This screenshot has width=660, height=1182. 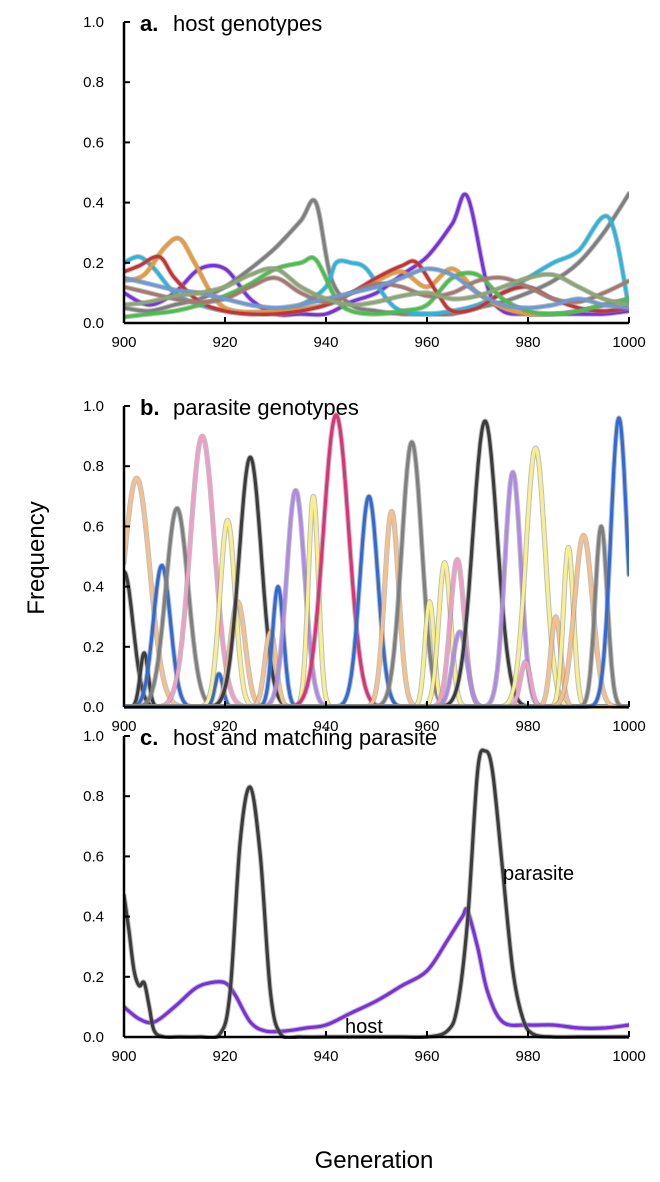 I want to click on panel-a-ytick-label: 0.0, so click(x=93, y=323).